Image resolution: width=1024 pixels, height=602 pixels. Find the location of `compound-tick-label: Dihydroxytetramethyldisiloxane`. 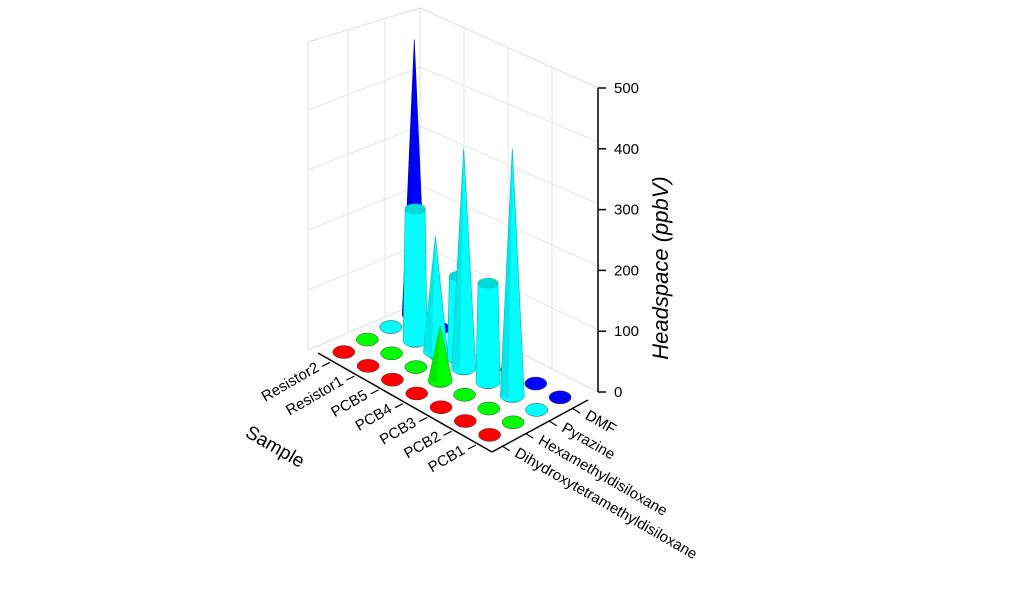

compound-tick-label: Dihydroxytetramethyldisiloxane is located at coordinates (606, 503).